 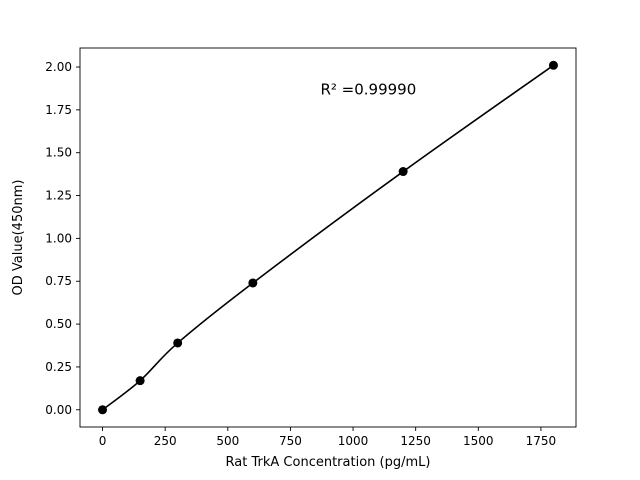 What do you see at coordinates (58, 410) in the screenshot?
I see `y-tick-label: 0.00` at bounding box center [58, 410].